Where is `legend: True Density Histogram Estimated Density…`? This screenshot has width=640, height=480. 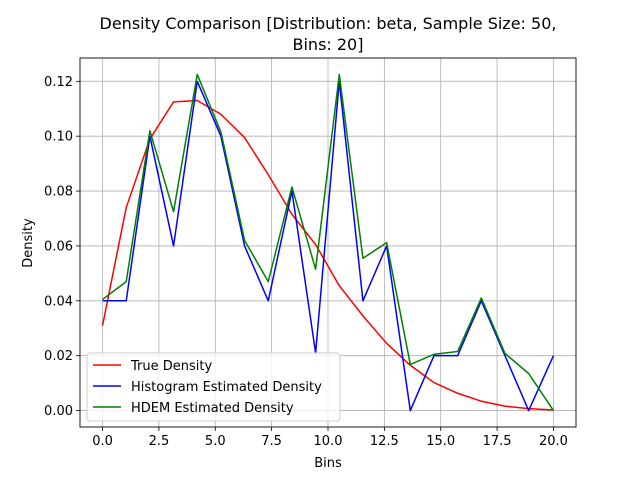 legend: True Density Histogram Estimated Density… is located at coordinates (213, 387).